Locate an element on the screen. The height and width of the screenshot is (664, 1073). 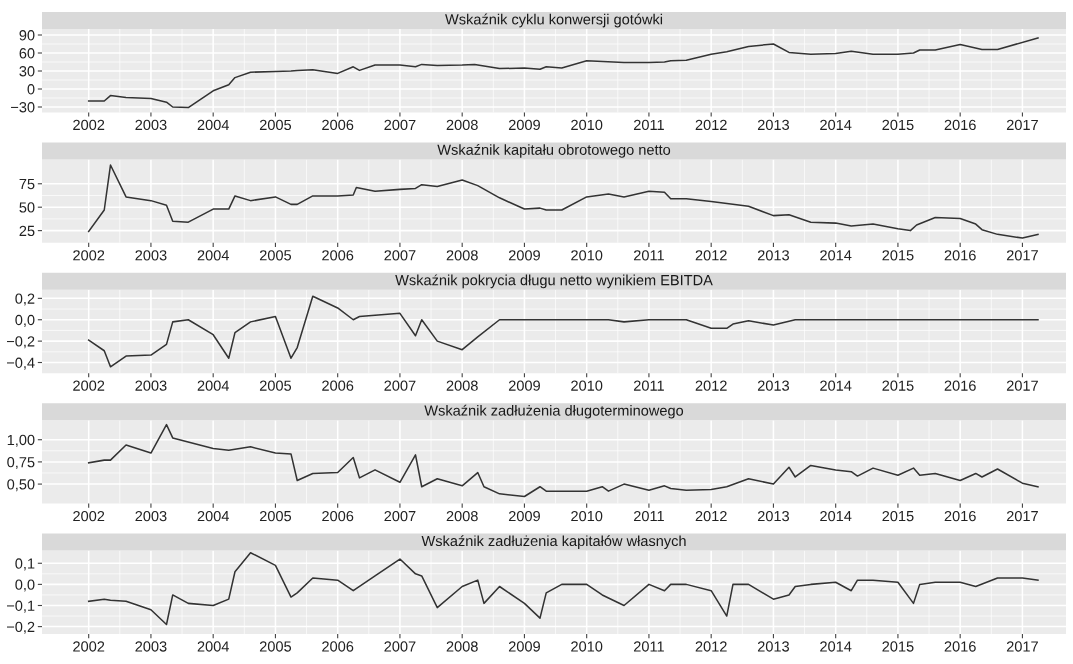
y-tick-label: 0,2 is located at coordinates (25, 299).